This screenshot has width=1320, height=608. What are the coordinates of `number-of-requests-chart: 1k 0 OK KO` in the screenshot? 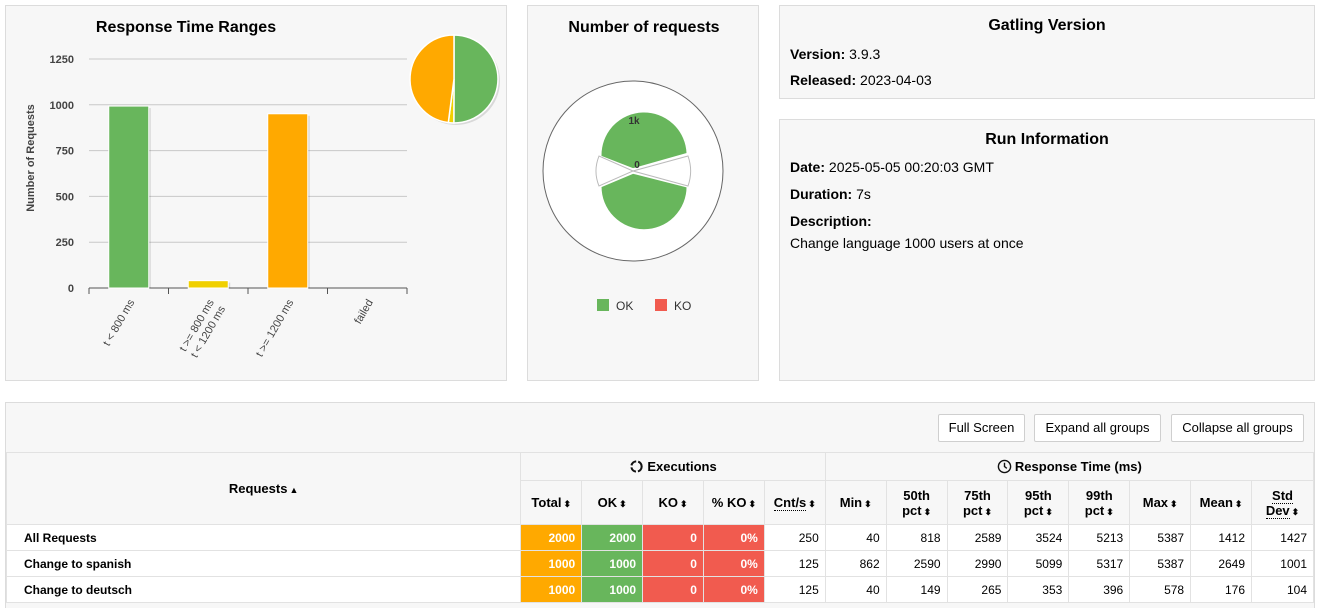 It's located at (633, 196).